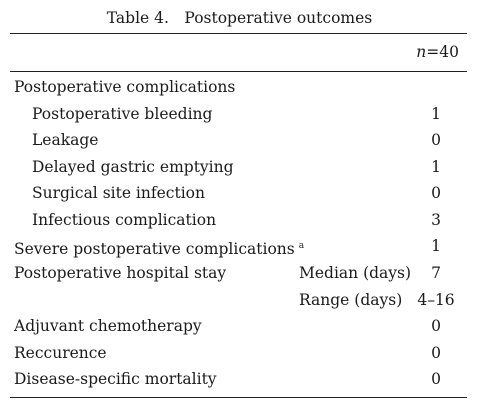 This screenshot has width=479, height=408. I want to click on n-header: n=40, so click(437, 52).